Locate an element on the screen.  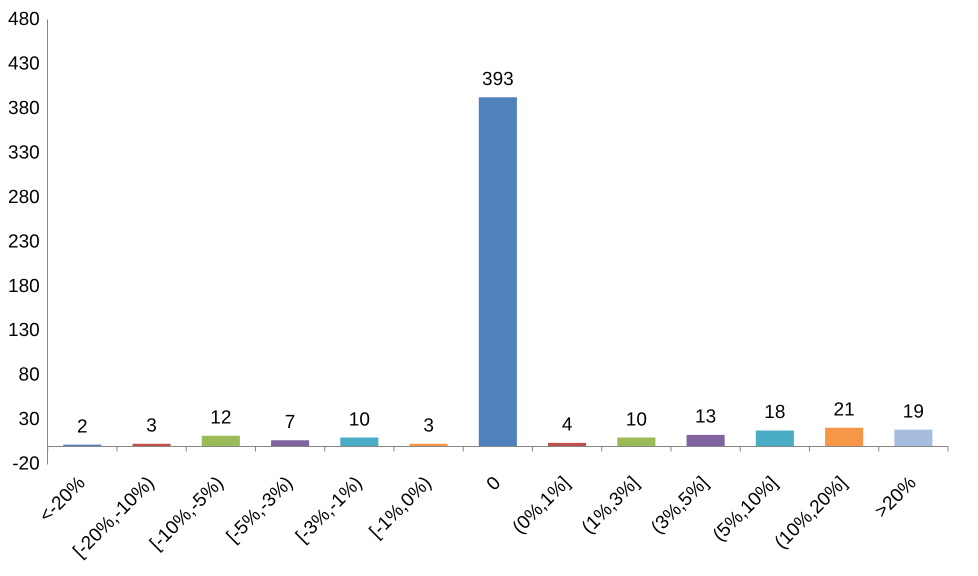
data-label: 21 is located at coordinates (844, 410).